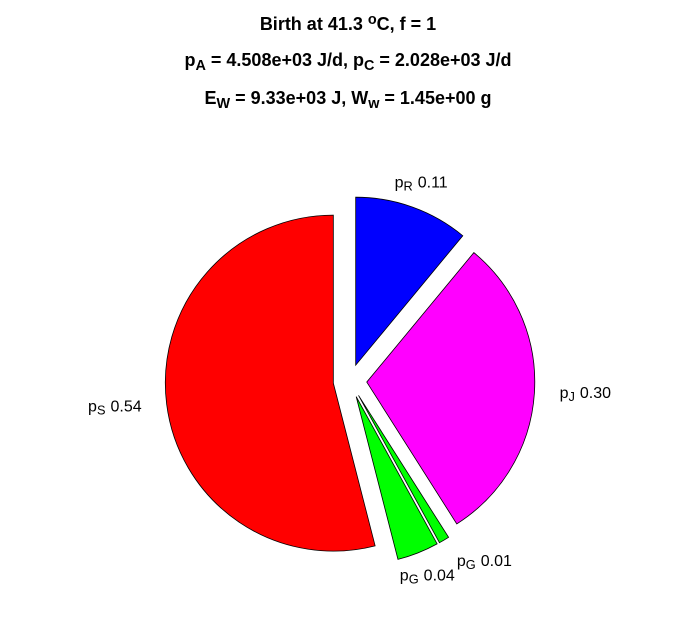 Image resolution: width=696 pixels, height=618 pixels. I want to click on chart-title: Birth at 41.3 oC, f = 1, so click(348, 23).